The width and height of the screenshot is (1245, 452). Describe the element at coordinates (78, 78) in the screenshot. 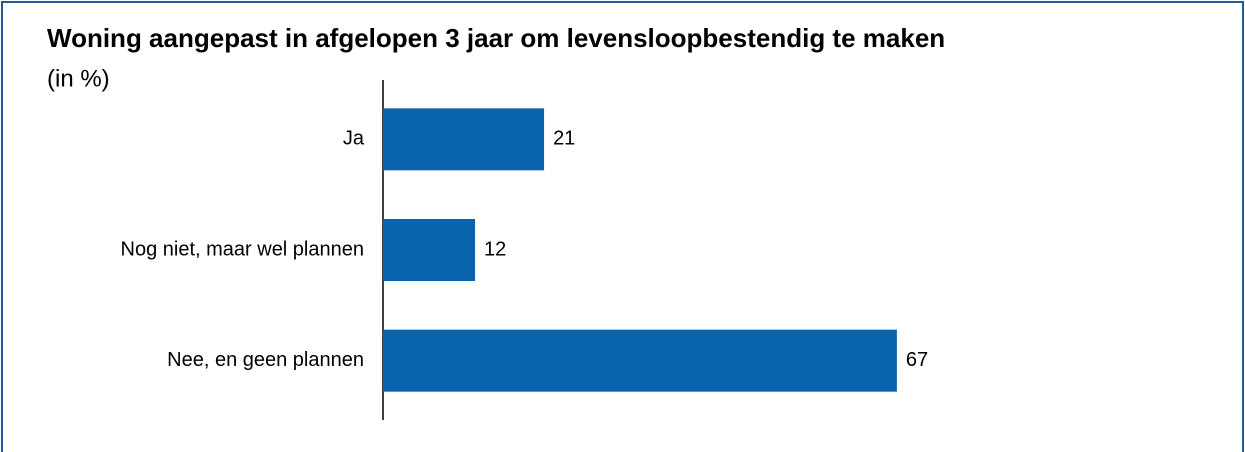

I see `chart-subtitle: (in %)` at that location.